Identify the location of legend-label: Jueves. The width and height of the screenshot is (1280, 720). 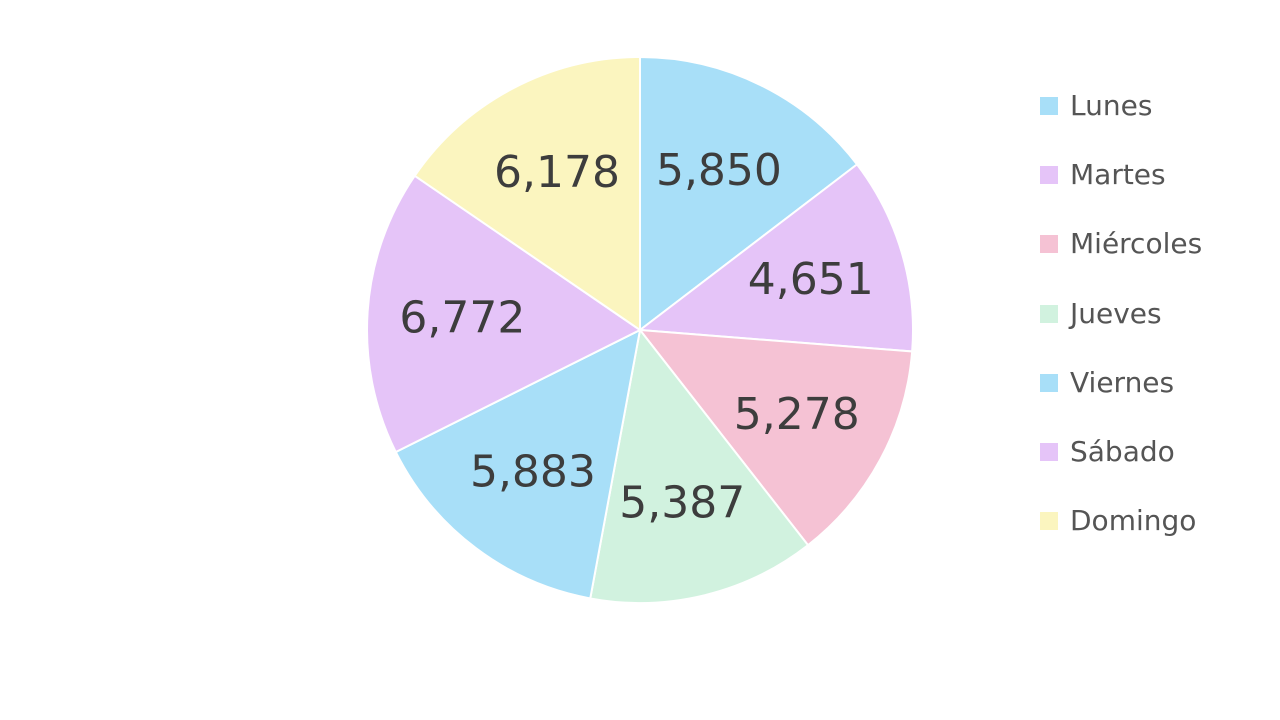
(1116, 313).